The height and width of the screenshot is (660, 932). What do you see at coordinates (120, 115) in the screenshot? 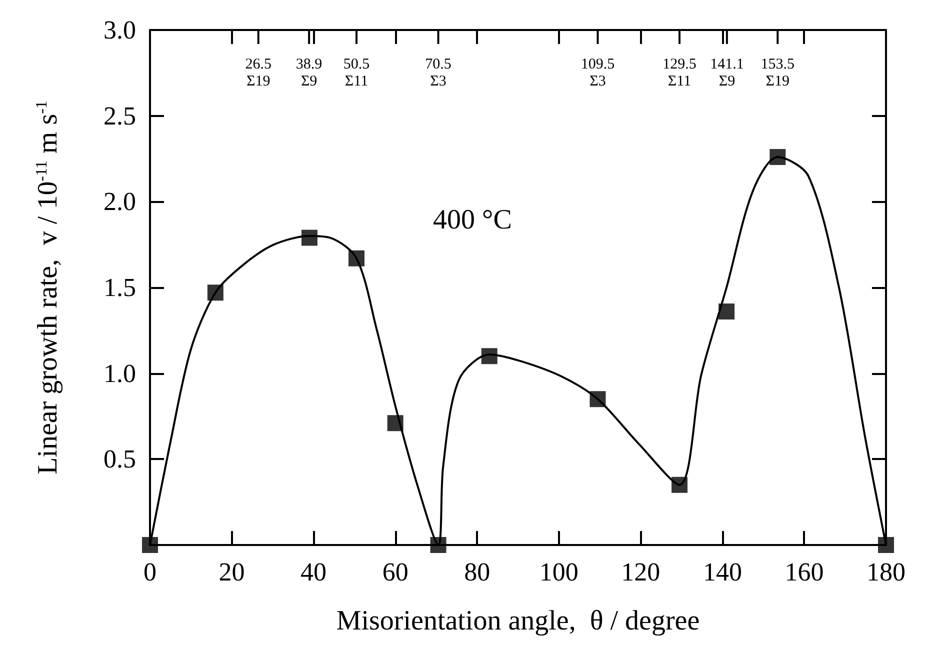
I see `y-tick-label: 2.5` at bounding box center [120, 115].